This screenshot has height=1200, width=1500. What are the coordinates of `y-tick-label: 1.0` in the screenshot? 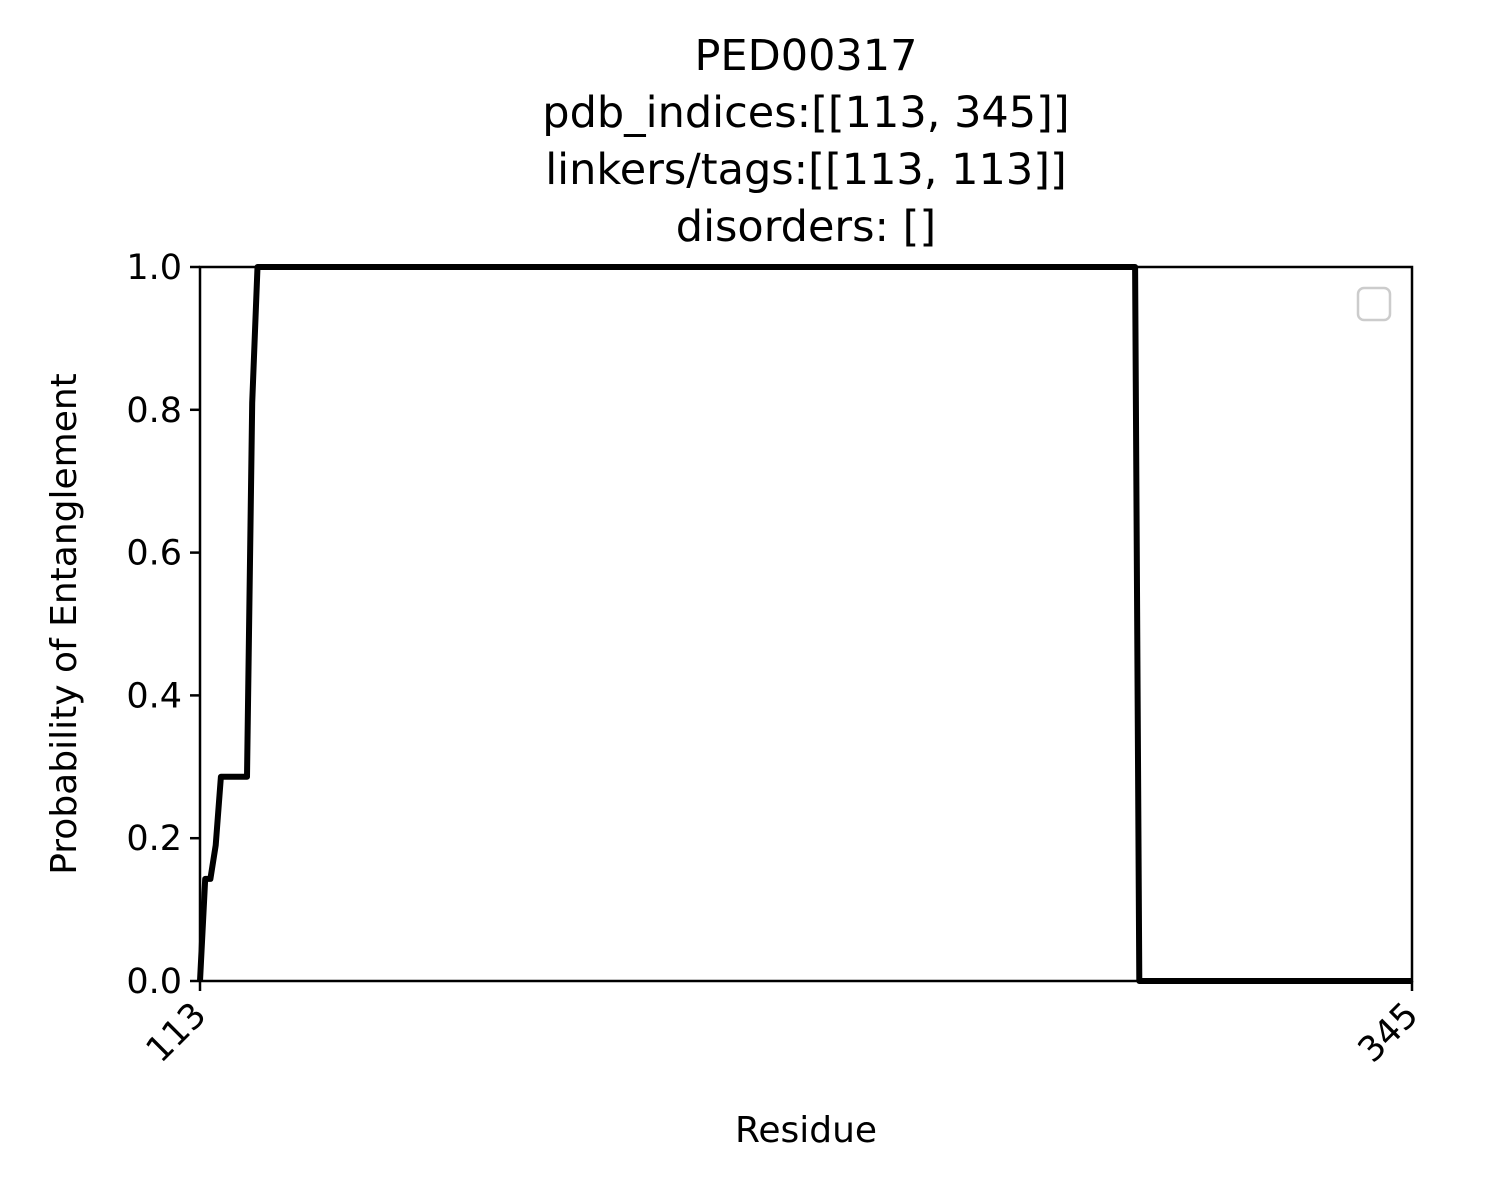 It's located at (154, 268).